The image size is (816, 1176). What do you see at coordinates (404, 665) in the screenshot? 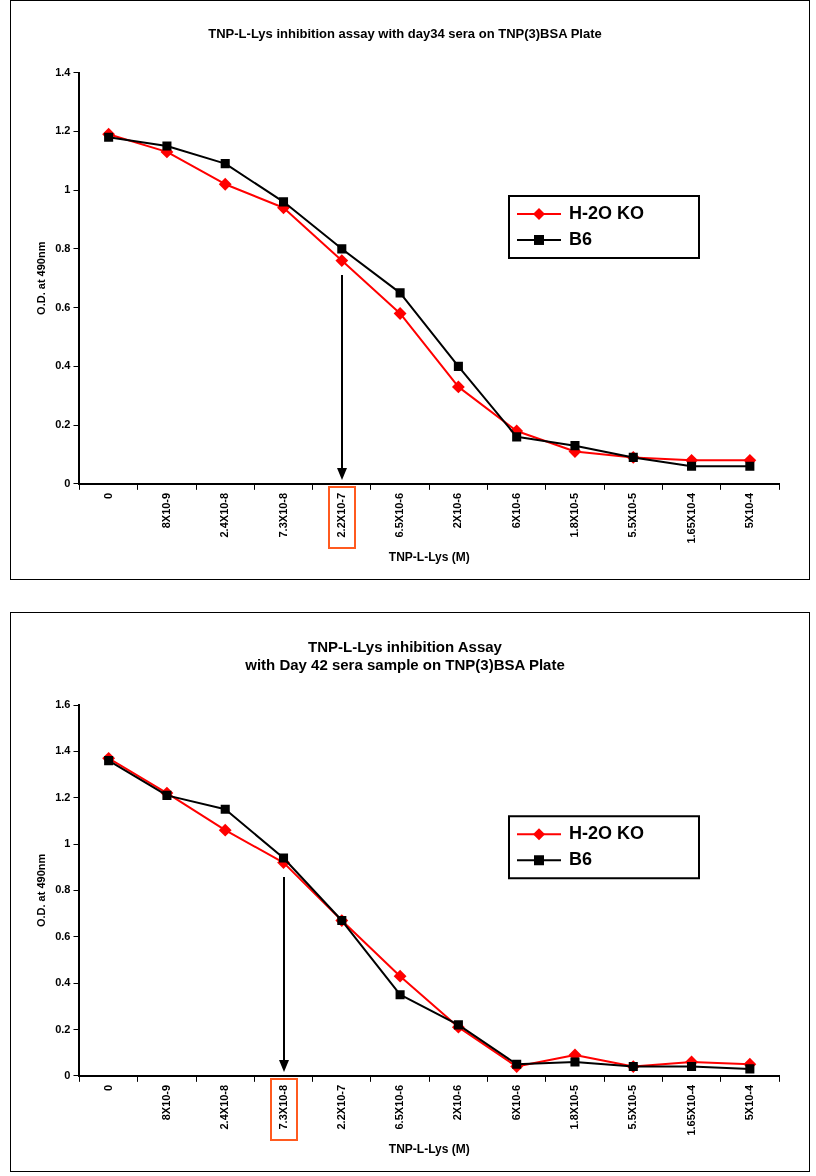
I see `chart-subtitle: with Day 42 sera sample on TNP(3)BSA Plate` at bounding box center [404, 665].